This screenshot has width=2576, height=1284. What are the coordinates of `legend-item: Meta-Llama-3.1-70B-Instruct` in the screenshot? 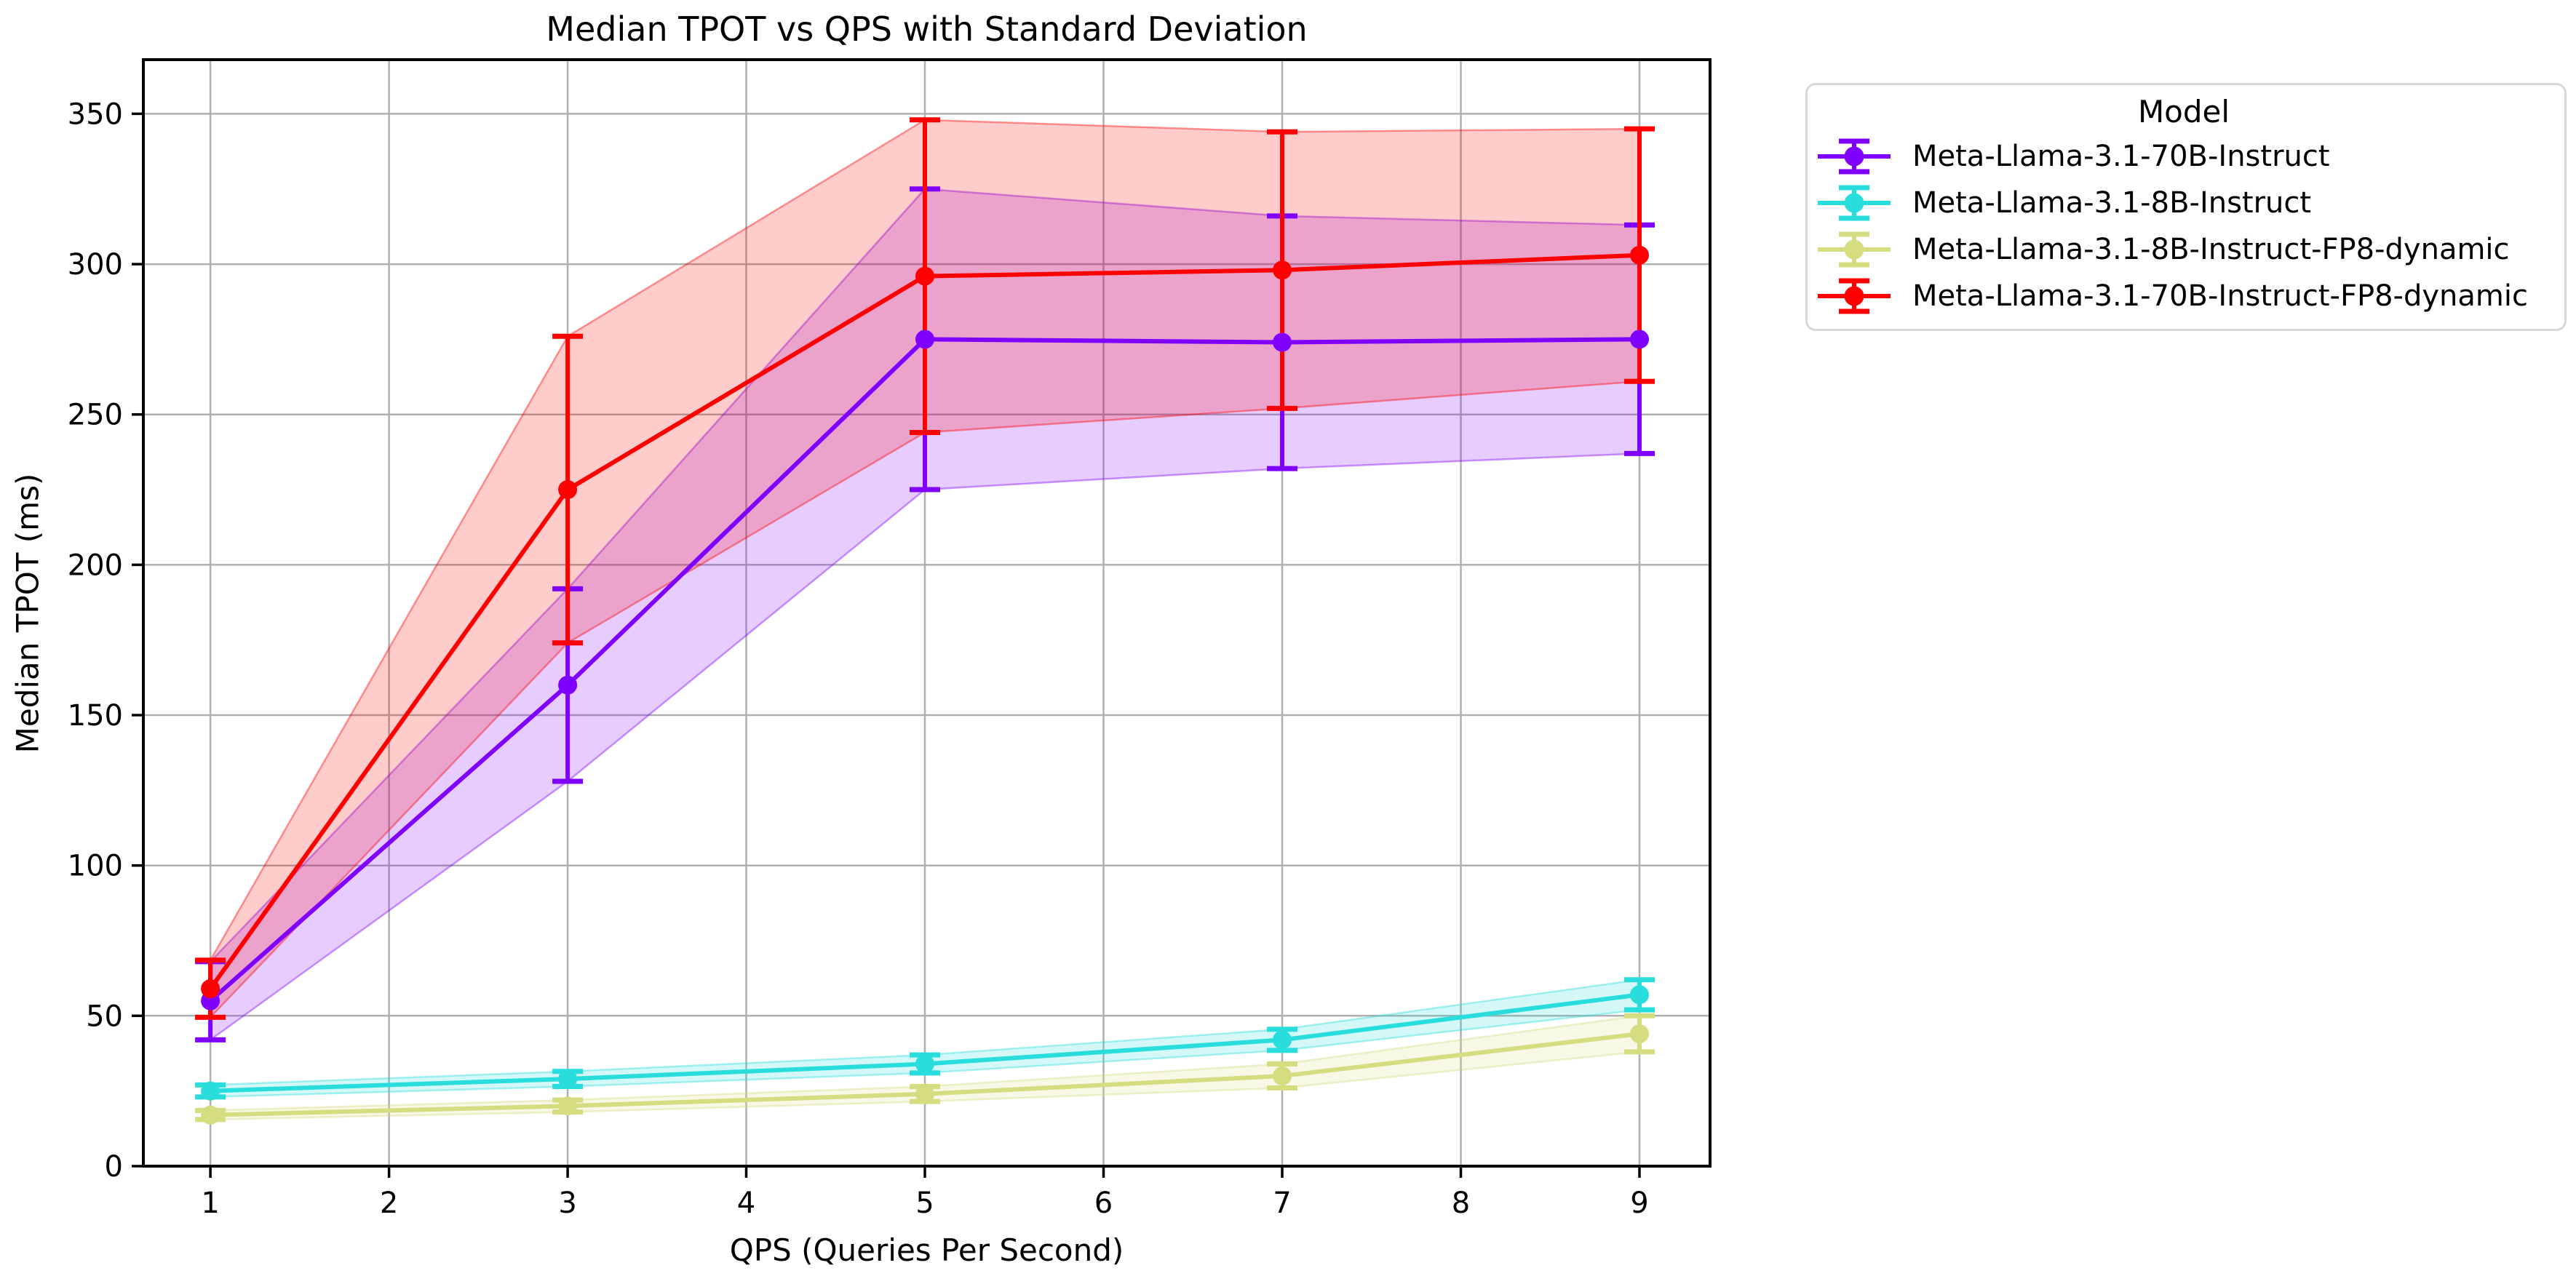 It's located at (2183, 156).